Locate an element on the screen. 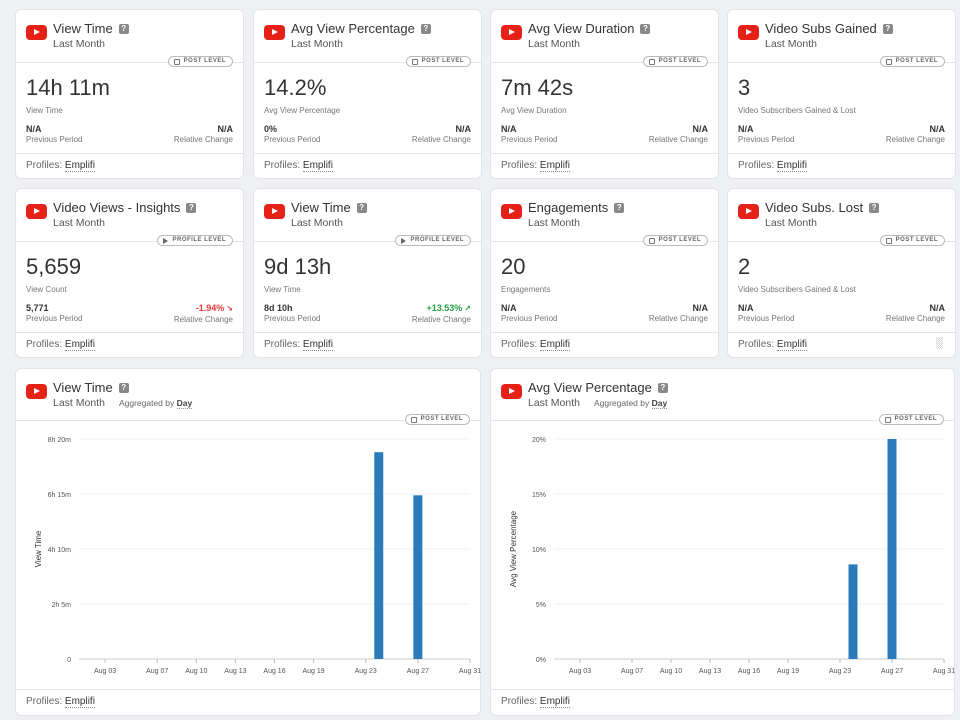  previous-period-value: 5,771 is located at coordinates (37, 308).